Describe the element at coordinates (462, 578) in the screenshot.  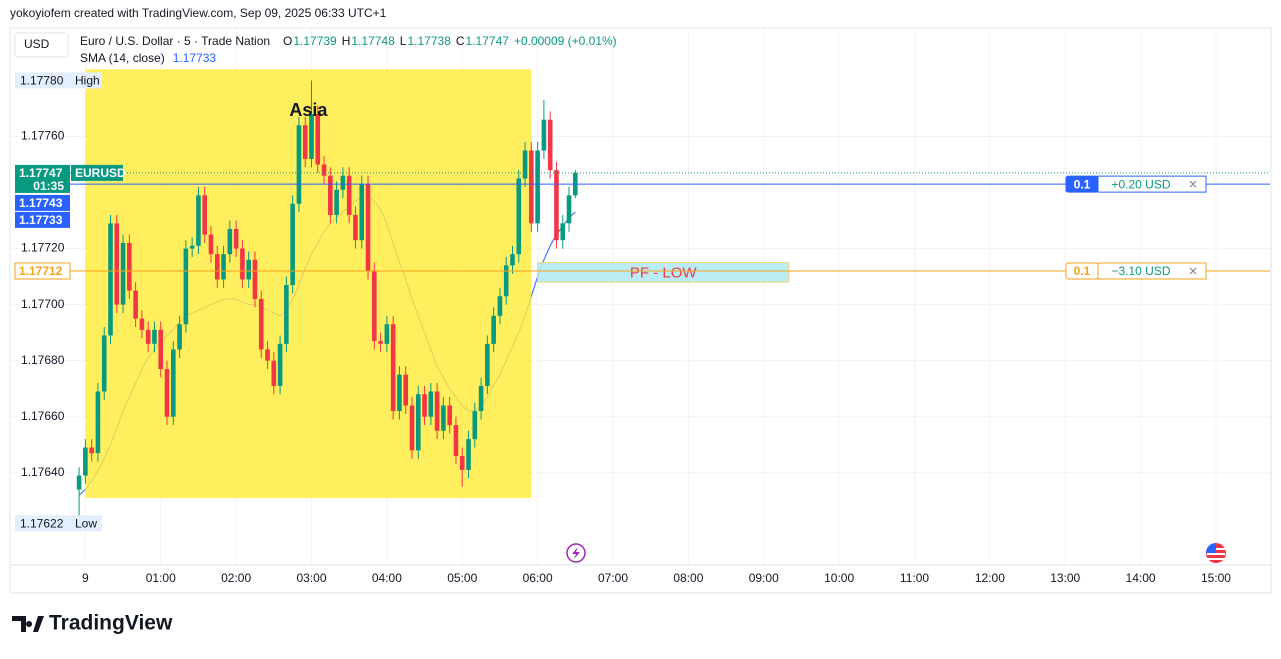
I see `x-tick-label: 05:00` at that location.